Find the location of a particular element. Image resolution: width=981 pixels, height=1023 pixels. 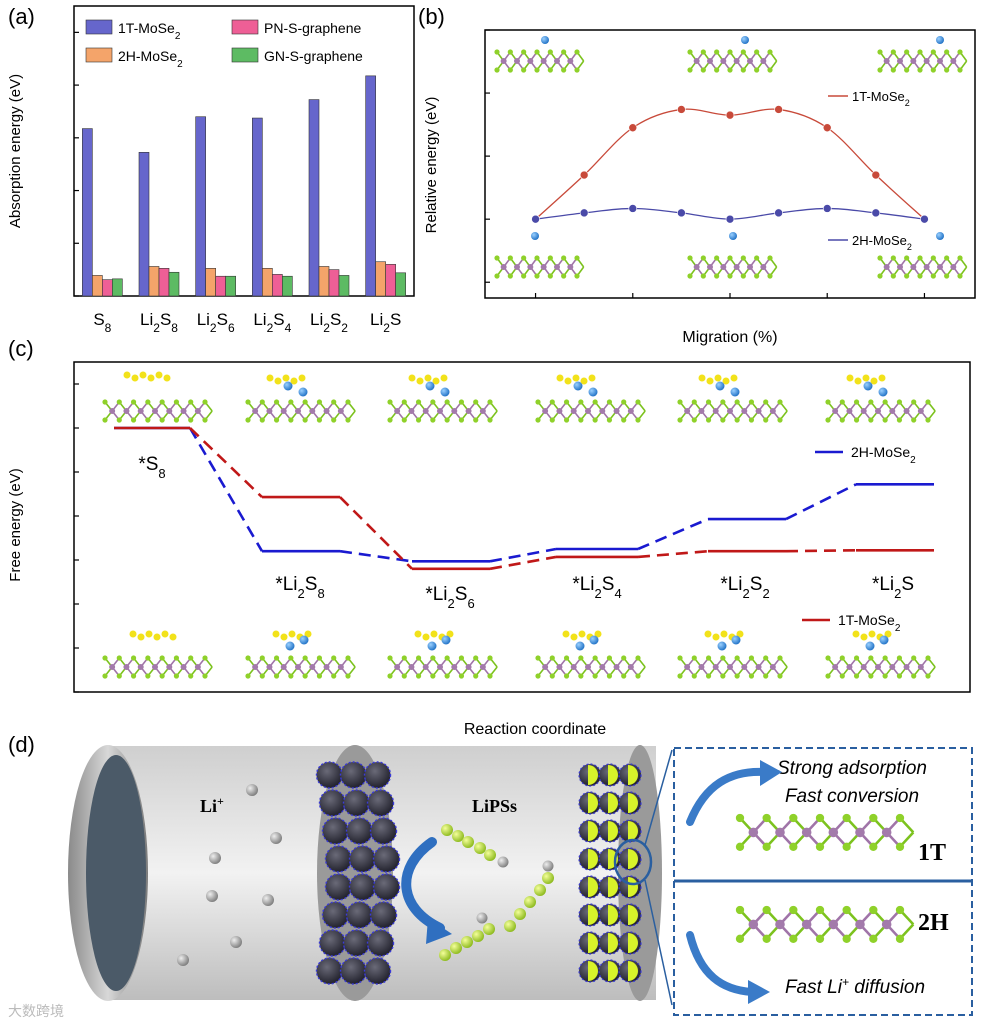

conversion-arrow-head is located at coordinates (439, 931).